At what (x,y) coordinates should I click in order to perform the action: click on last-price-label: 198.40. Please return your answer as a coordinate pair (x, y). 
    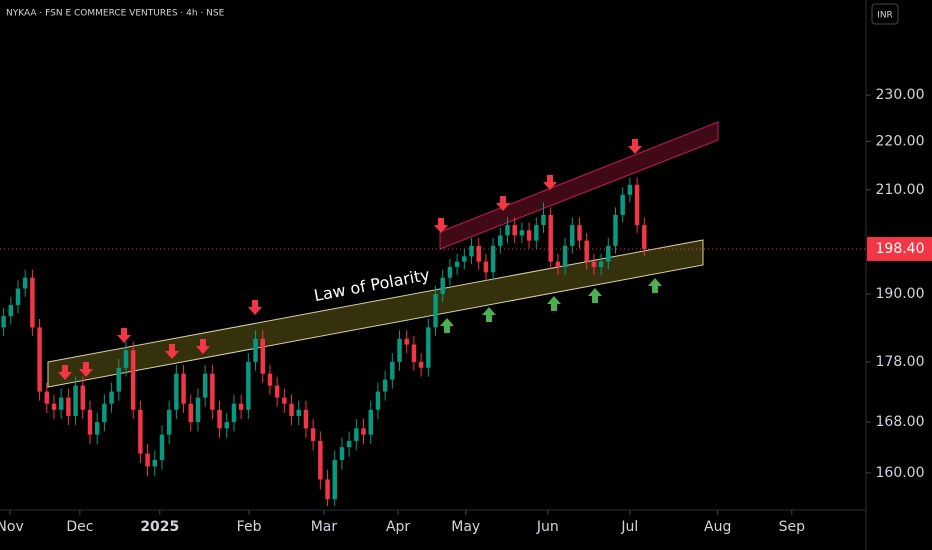
    Looking at the image, I should click on (900, 249).